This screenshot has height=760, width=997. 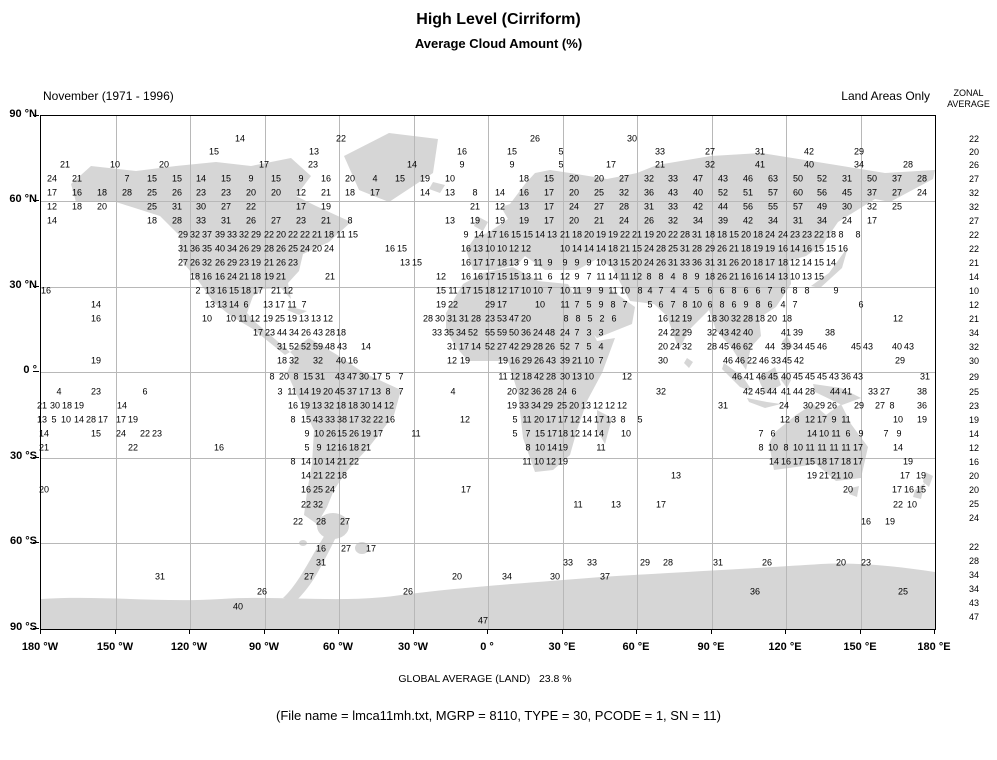 I want to click on zonal-average-value: 47, so click(x=973, y=617).